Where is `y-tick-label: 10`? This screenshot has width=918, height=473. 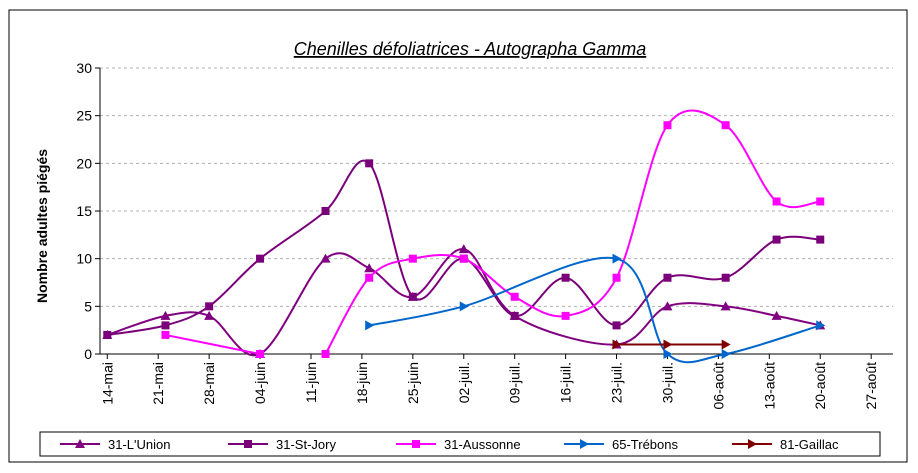
y-tick-label: 10 is located at coordinates (84, 259).